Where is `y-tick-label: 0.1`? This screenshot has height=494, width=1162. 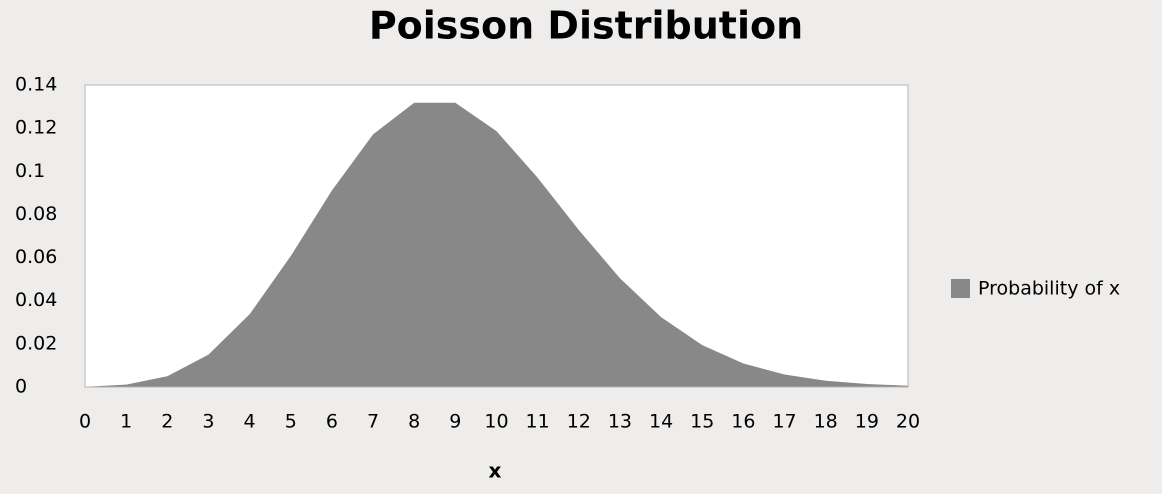 y-tick-label: 0.1 is located at coordinates (30, 171).